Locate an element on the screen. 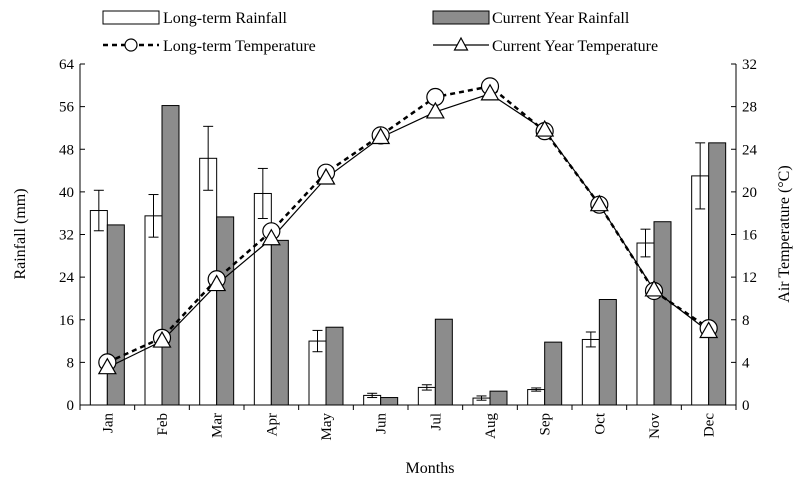 This screenshot has height=479, width=797. x-tick-label: Jan is located at coordinates (108, 423).